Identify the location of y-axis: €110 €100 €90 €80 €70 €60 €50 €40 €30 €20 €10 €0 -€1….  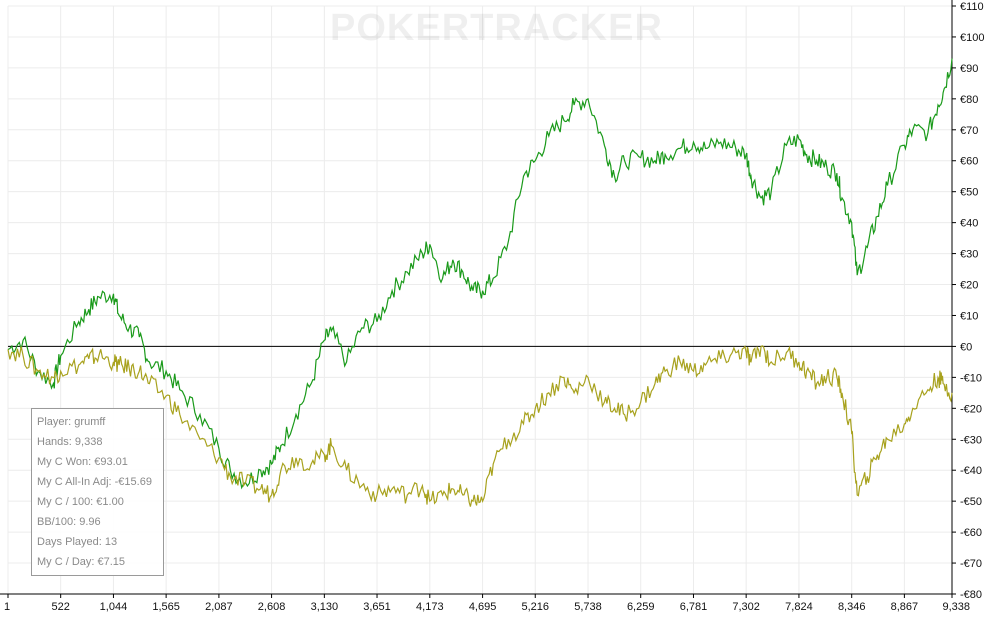
(968, 301).